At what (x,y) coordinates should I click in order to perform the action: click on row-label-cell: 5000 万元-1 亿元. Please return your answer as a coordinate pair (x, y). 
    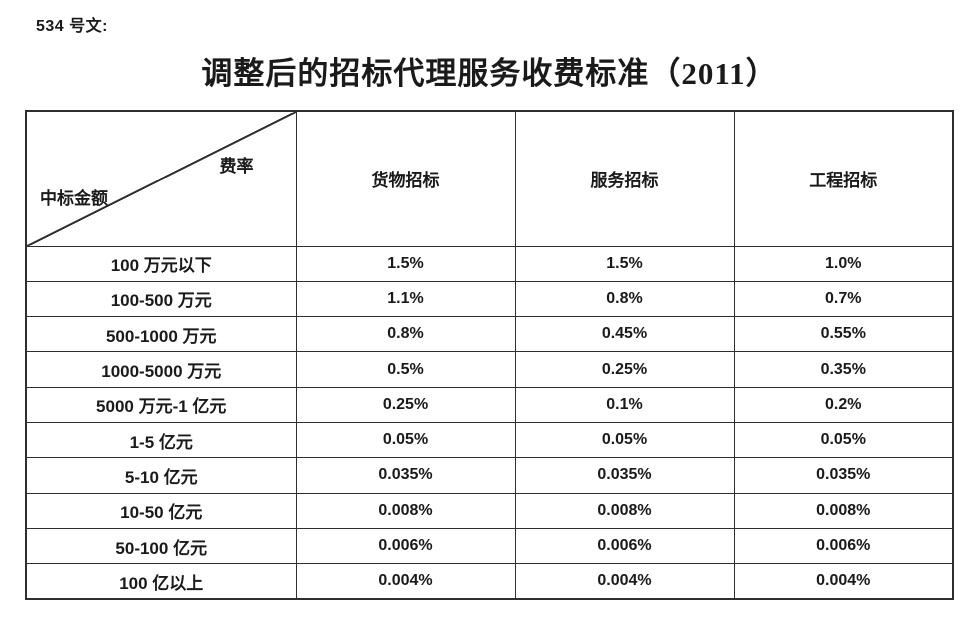
    Looking at the image, I should click on (161, 404).